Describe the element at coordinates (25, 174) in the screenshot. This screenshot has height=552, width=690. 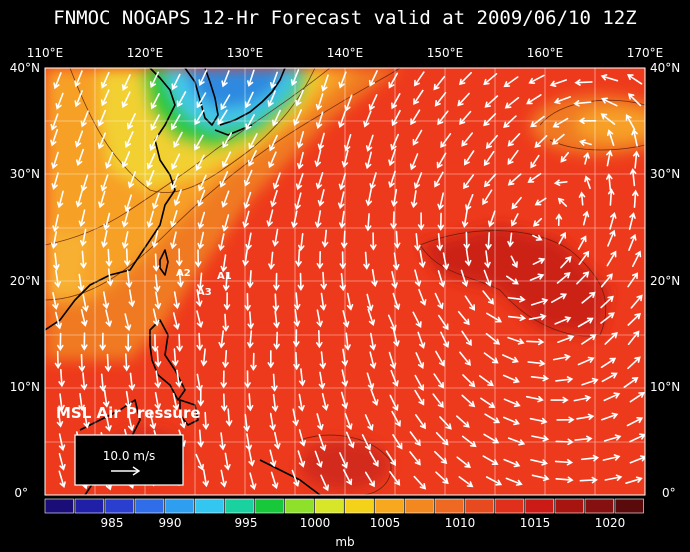
I see `lat-label: 30°N` at that location.